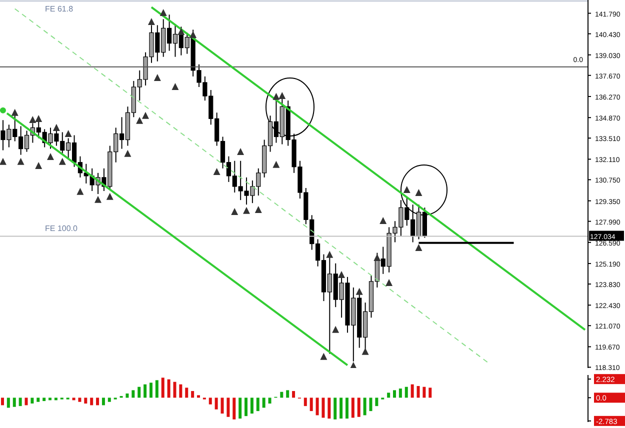 The width and height of the screenshot is (625, 428). Describe the element at coordinates (59, 9) in the screenshot. I see `ref-line-label: FE 61.8` at that location.